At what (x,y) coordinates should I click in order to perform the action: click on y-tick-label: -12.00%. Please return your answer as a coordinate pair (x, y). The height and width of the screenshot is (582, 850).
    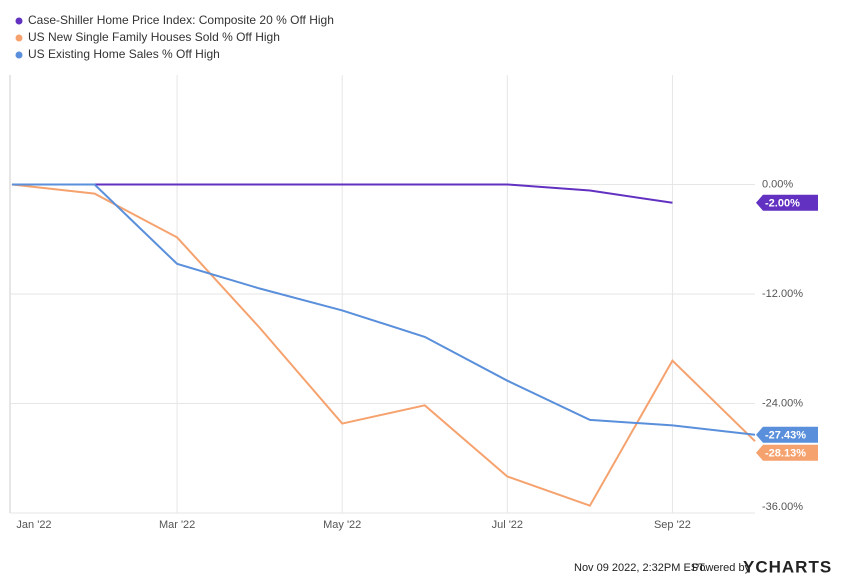
    Looking at the image, I should click on (782, 294).